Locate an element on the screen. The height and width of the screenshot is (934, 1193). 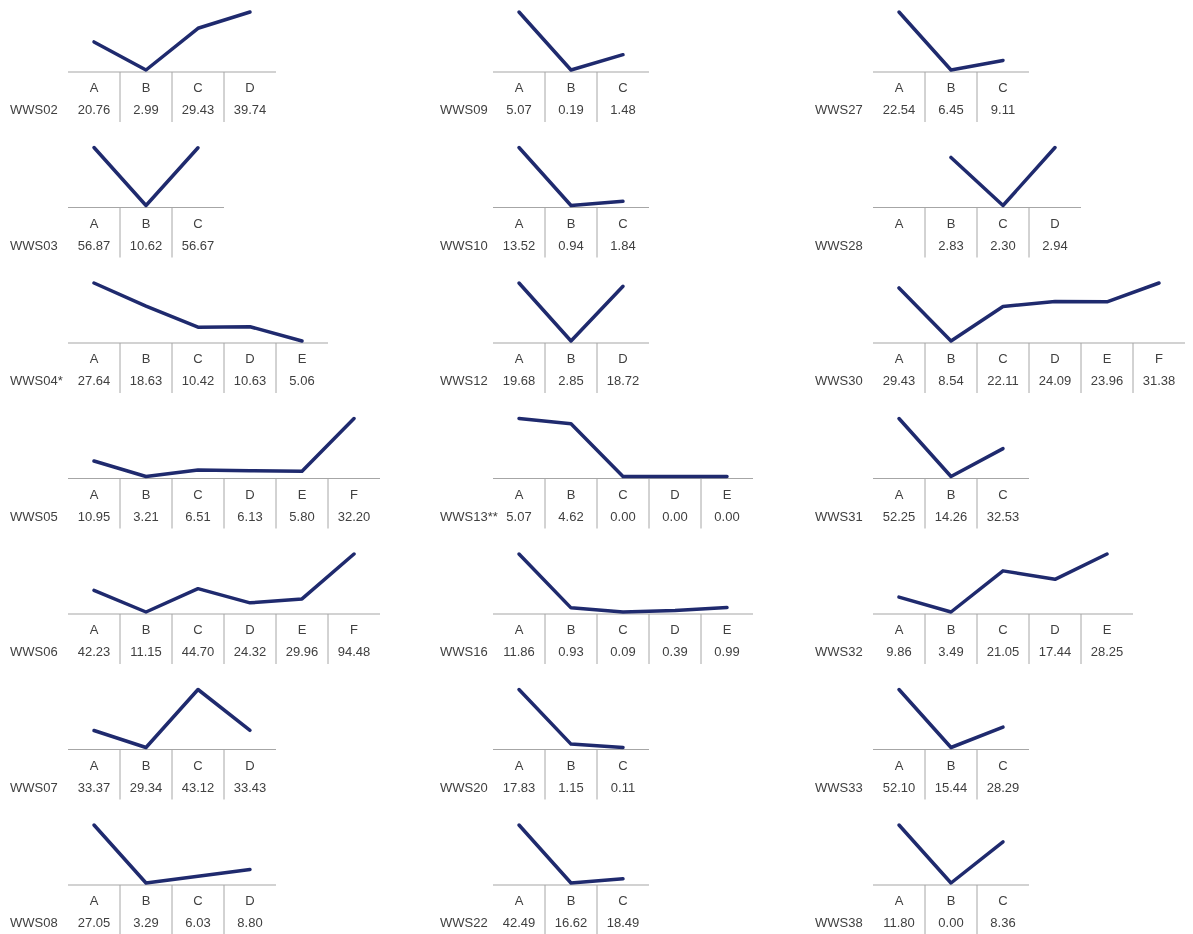
data-label: 10.95 is located at coordinates (94, 516).